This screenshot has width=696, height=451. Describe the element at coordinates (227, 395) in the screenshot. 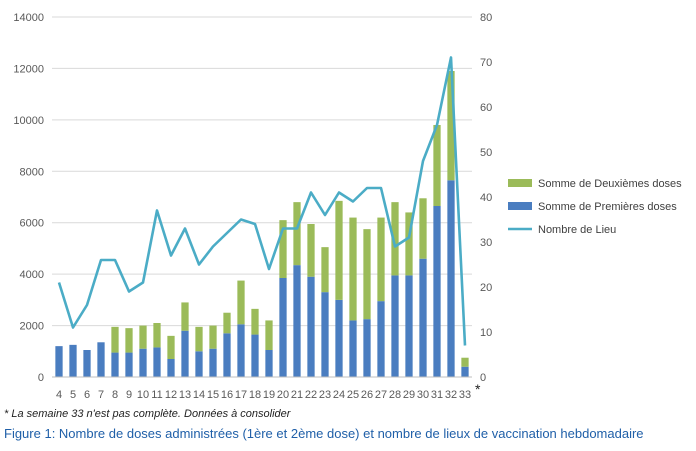

I see `x-tick-label: 16` at that location.